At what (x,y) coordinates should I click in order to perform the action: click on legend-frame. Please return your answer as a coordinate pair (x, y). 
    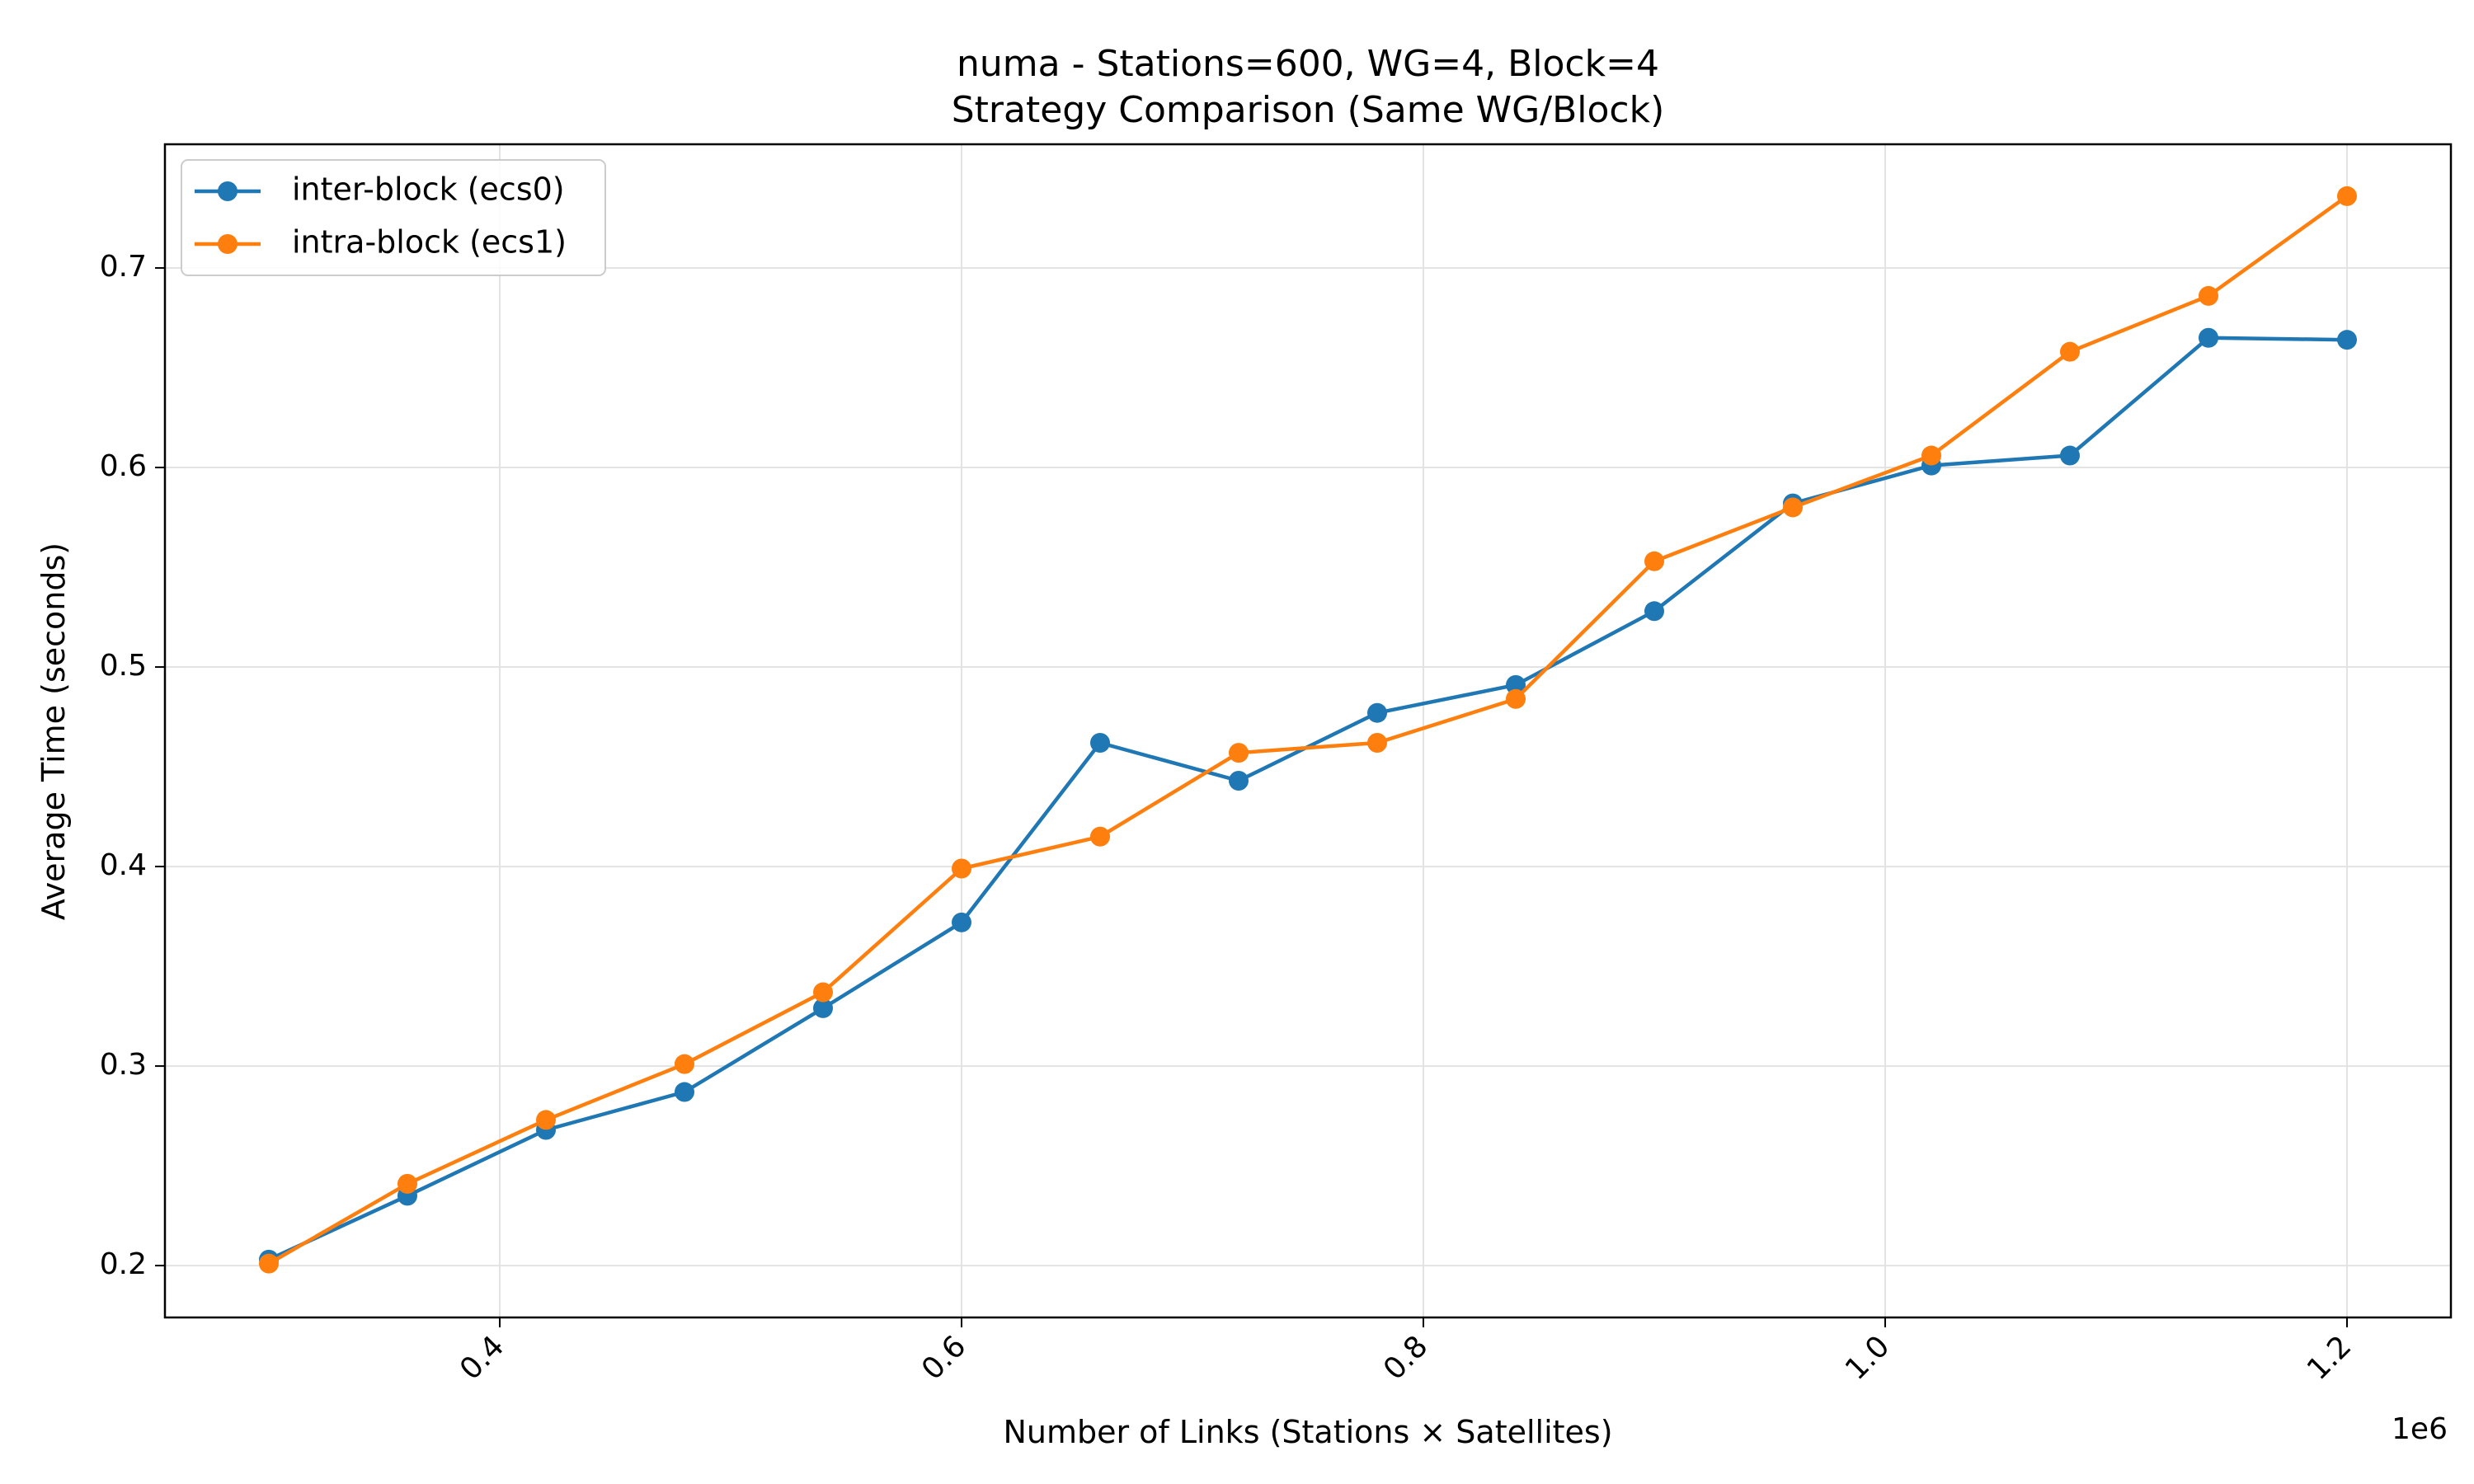
    Looking at the image, I should click on (393, 217).